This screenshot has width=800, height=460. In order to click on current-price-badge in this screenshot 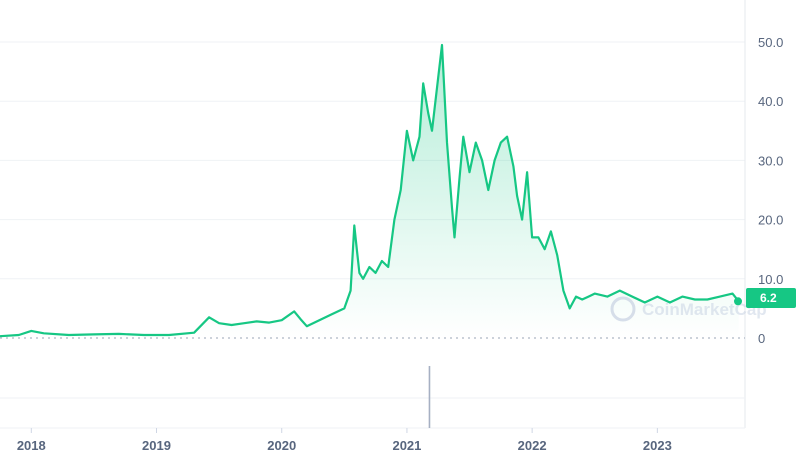, I will do `click(771, 298)`.